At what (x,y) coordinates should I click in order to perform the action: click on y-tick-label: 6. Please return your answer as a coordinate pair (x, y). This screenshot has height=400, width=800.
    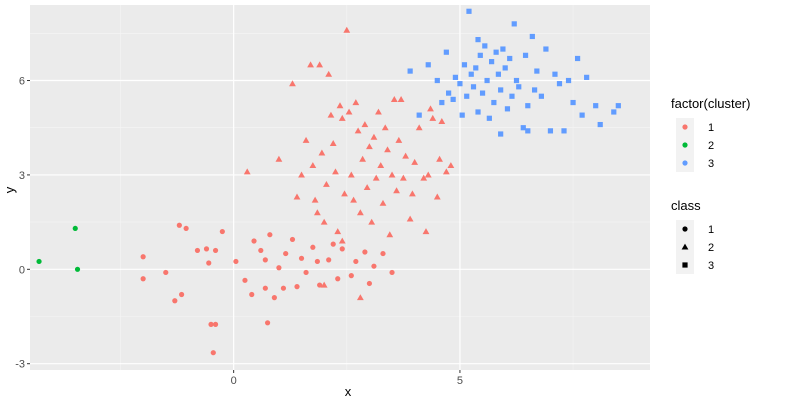
    Looking at the image, I should click on (22, 82).